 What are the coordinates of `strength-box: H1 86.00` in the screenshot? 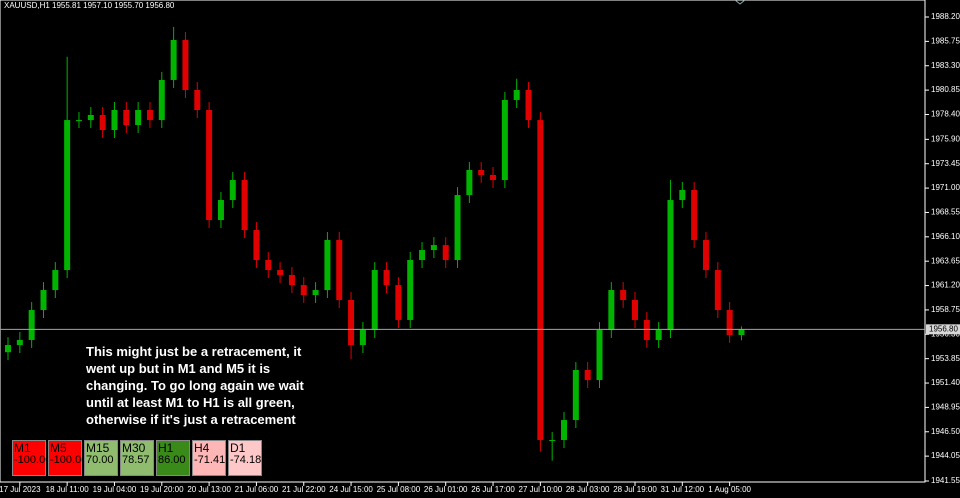 It's located at (173, 458).